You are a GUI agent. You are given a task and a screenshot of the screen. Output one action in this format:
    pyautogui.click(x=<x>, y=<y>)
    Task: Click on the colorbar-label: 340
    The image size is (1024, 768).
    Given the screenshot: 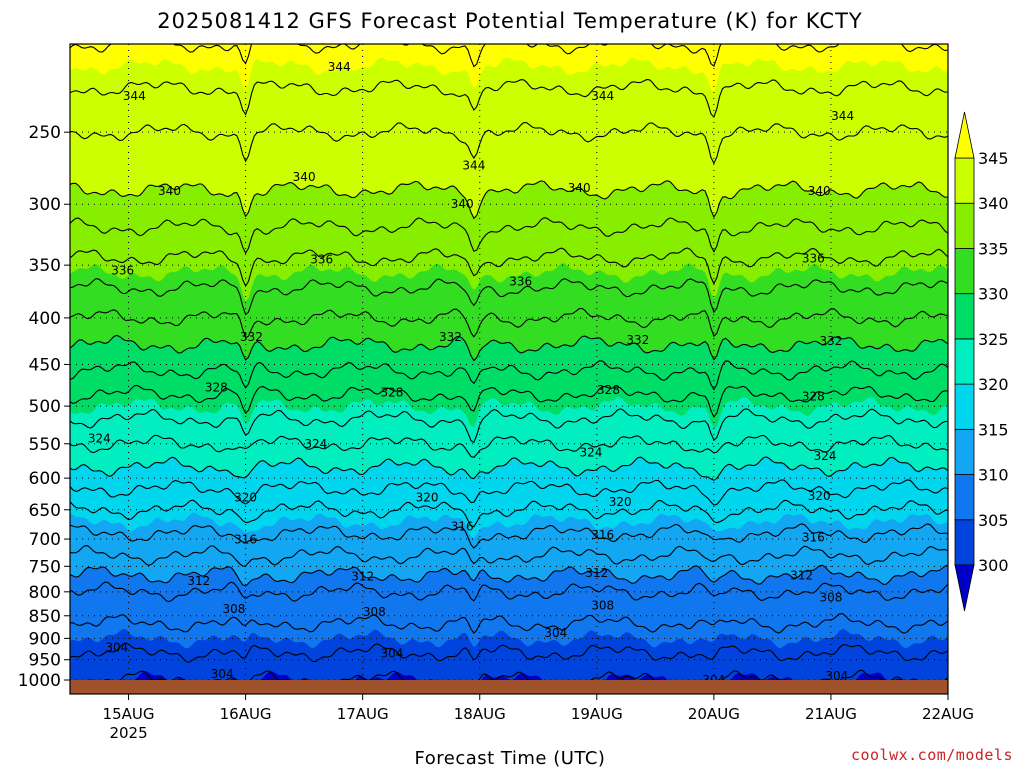 What is the action you would take?
    pyautogui.click(x=993, y=203)
    